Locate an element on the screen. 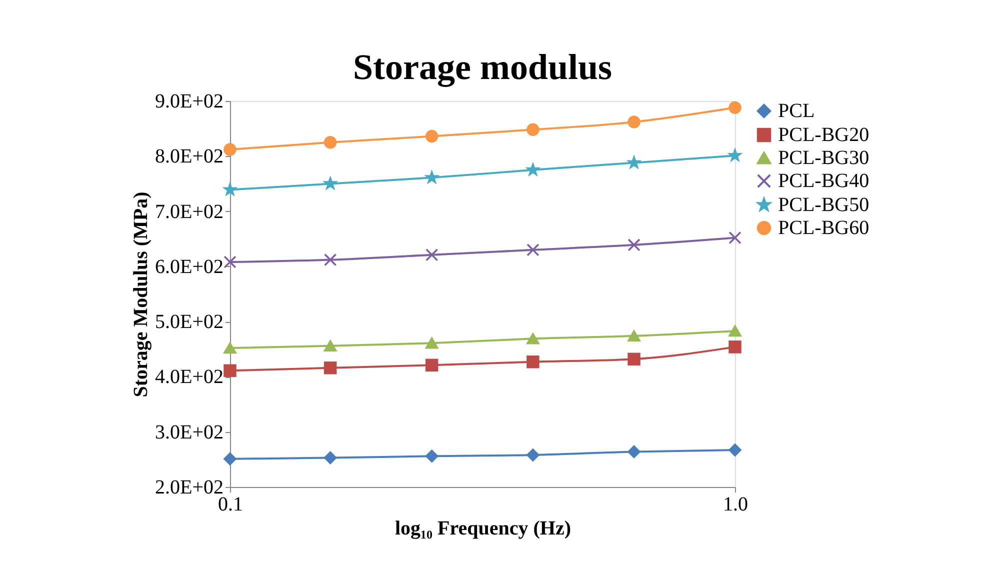 The width and height of the screenshot is (984, 588). legend-label: PCL-BG50 is located at coordinates (824, 205).